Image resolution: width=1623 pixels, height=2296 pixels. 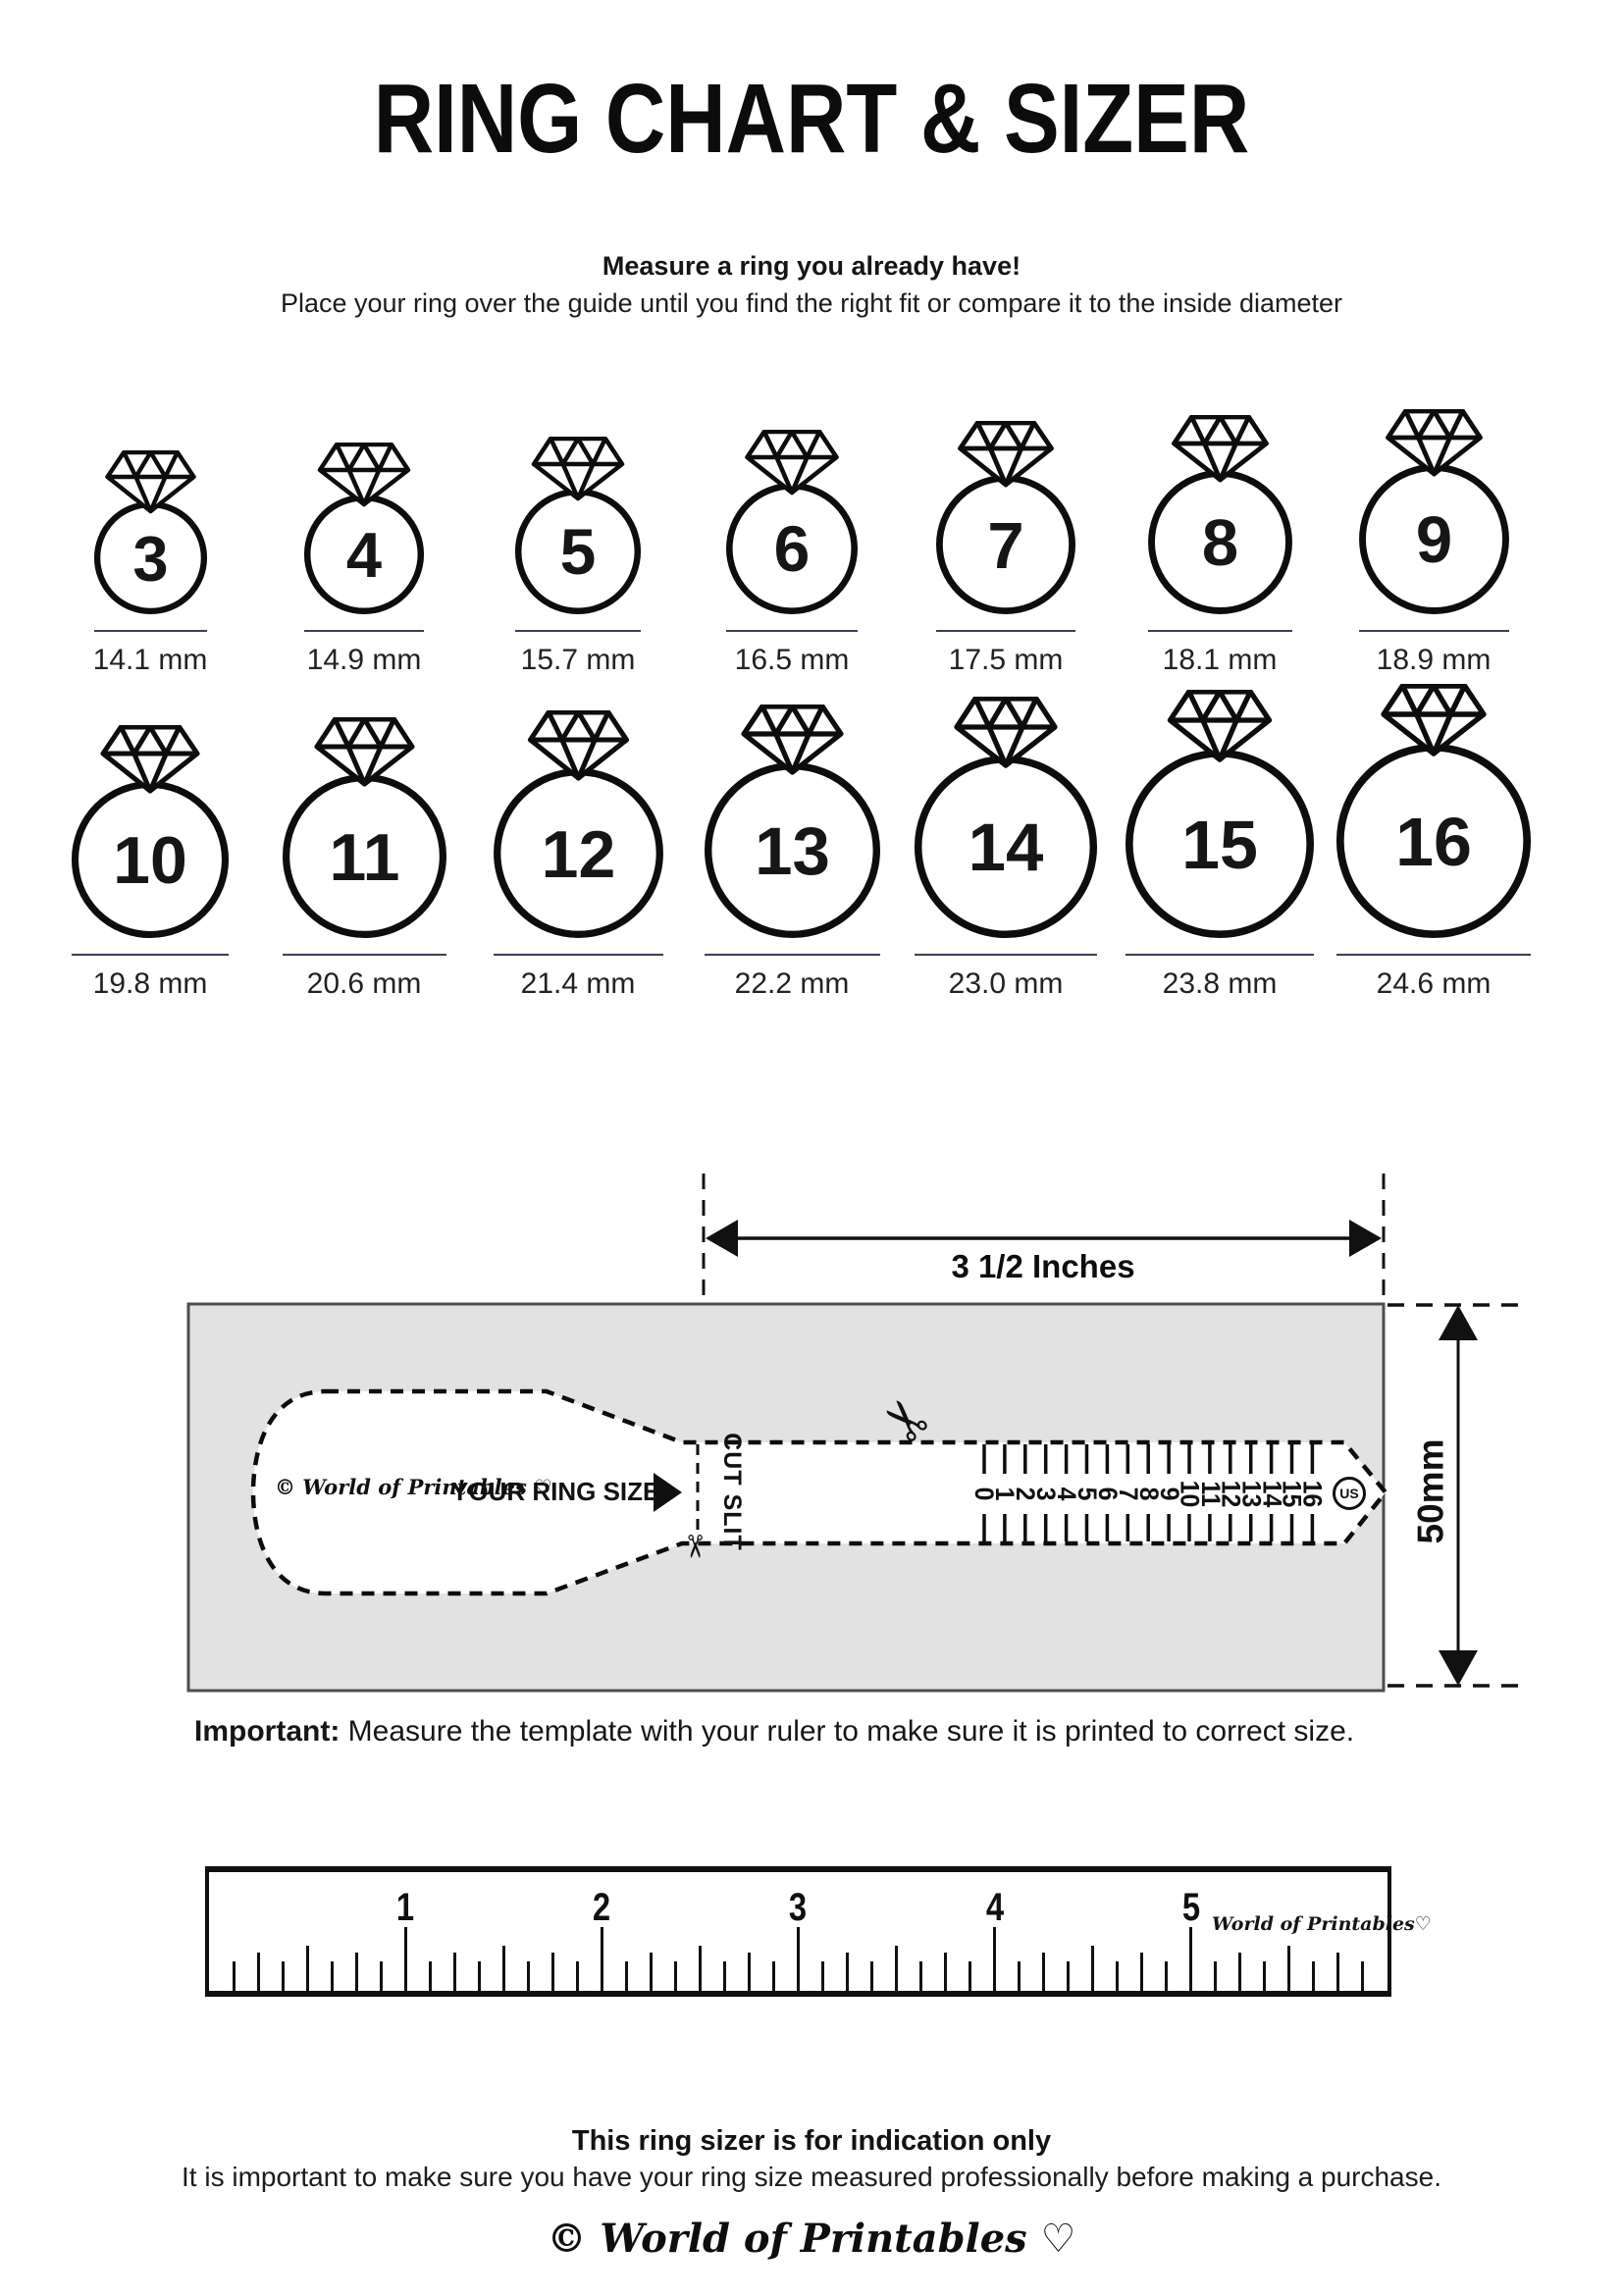 I want to click on ring-size-label: 18.9 mm, so click(x=1434, y=660).